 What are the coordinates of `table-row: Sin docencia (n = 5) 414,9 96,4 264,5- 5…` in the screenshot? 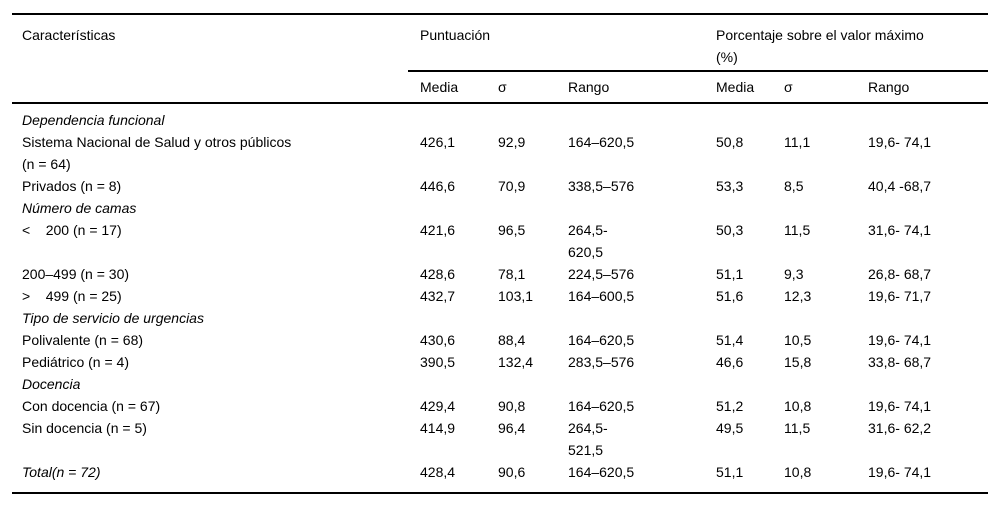 It's located at (500, 439).